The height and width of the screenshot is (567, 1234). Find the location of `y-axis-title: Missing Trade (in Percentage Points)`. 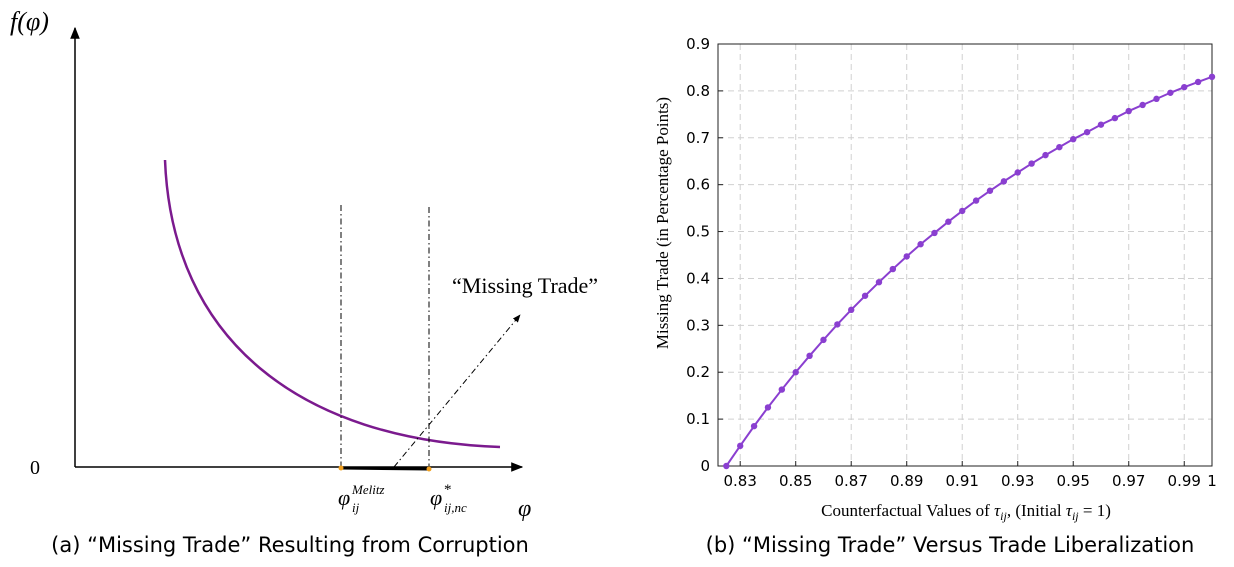

y-axis-title: Missing Trade (in Percentage Points) is located at coordinates (662, 223).